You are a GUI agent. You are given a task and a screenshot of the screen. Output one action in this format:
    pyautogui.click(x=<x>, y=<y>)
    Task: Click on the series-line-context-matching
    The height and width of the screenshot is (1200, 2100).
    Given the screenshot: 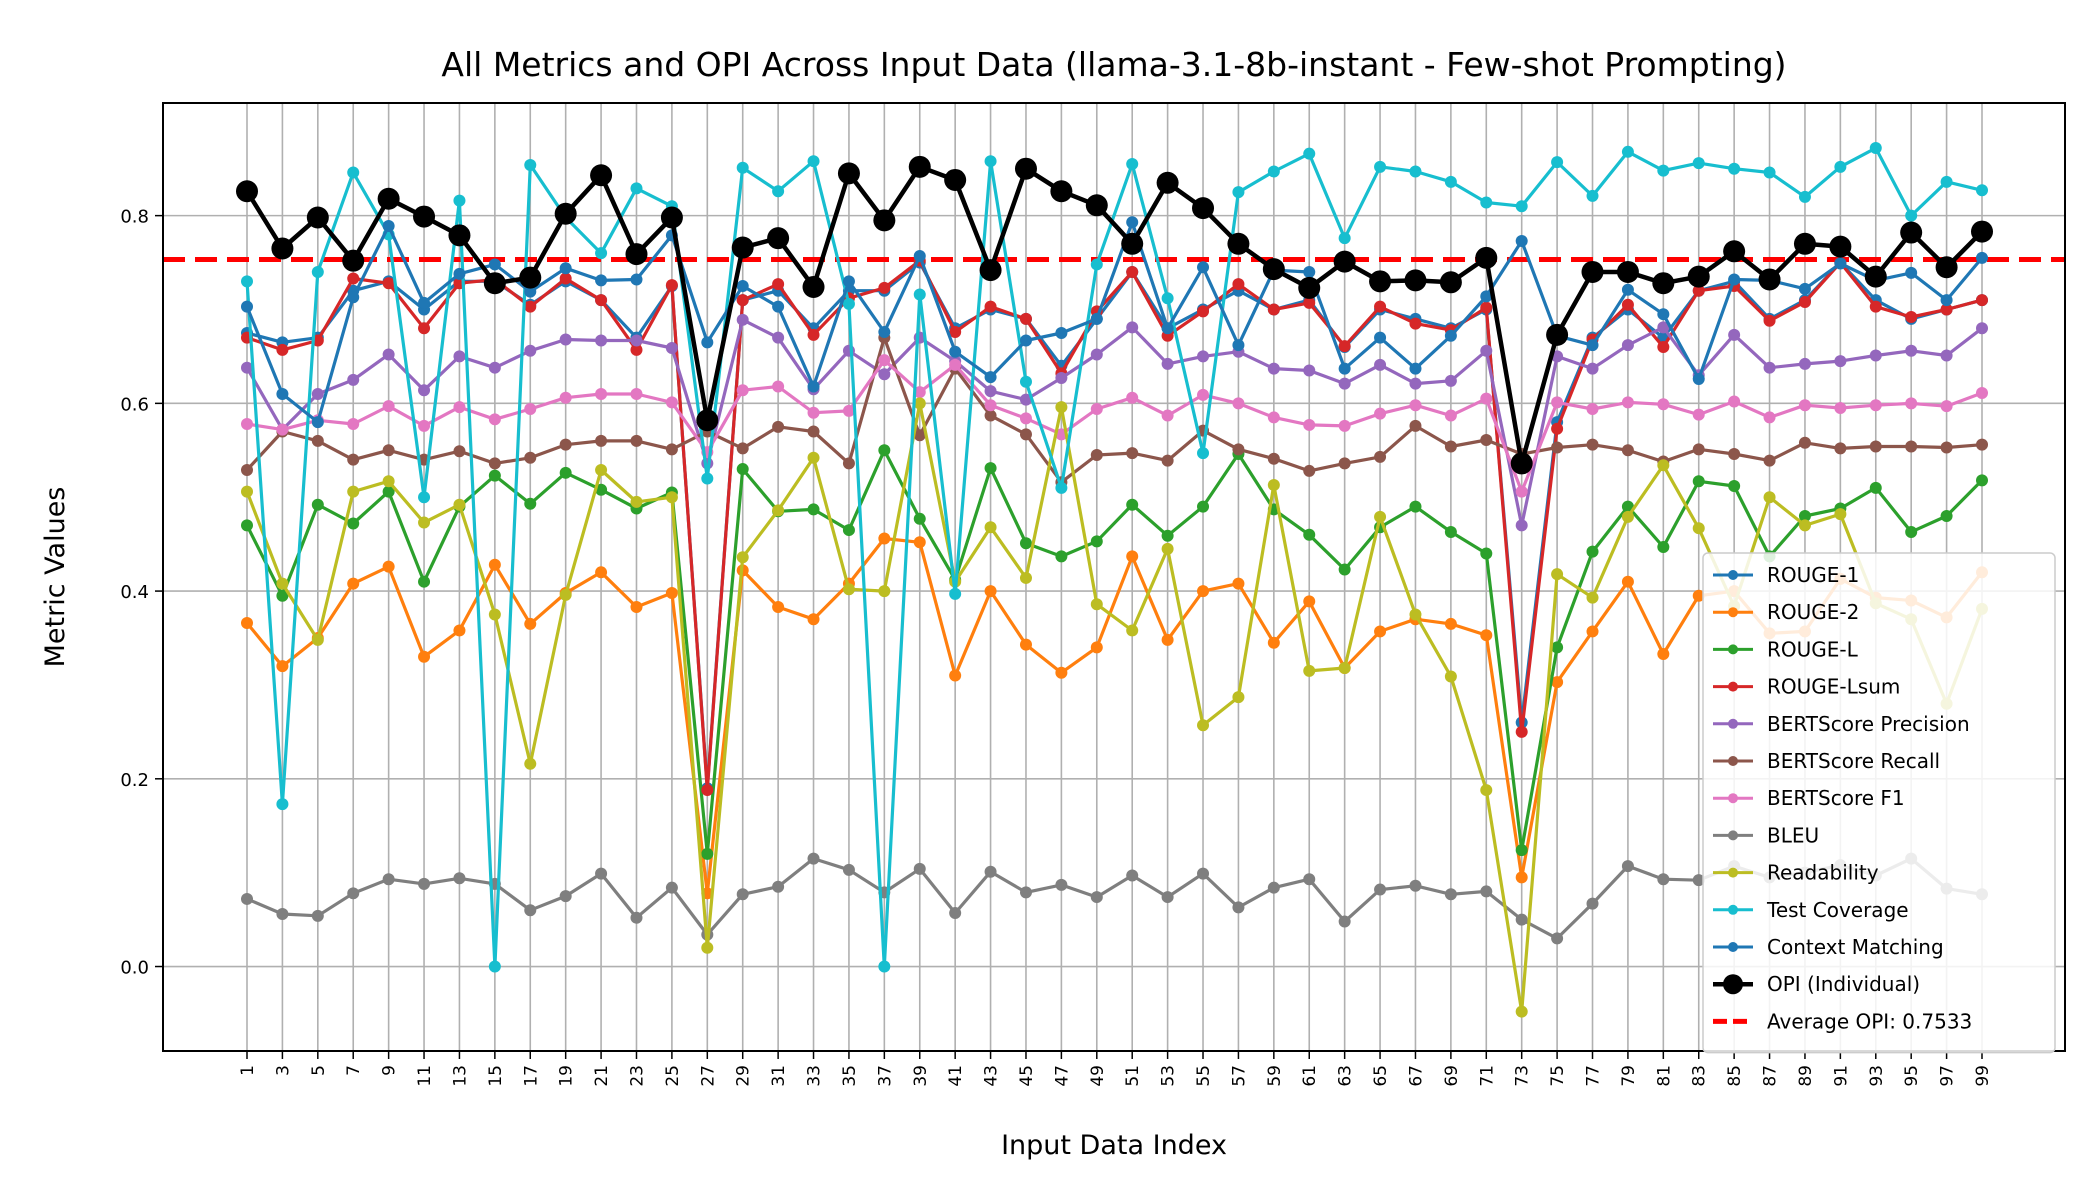 What is the action you would take?
    pyautogui.click(x=1114, y=322)
    